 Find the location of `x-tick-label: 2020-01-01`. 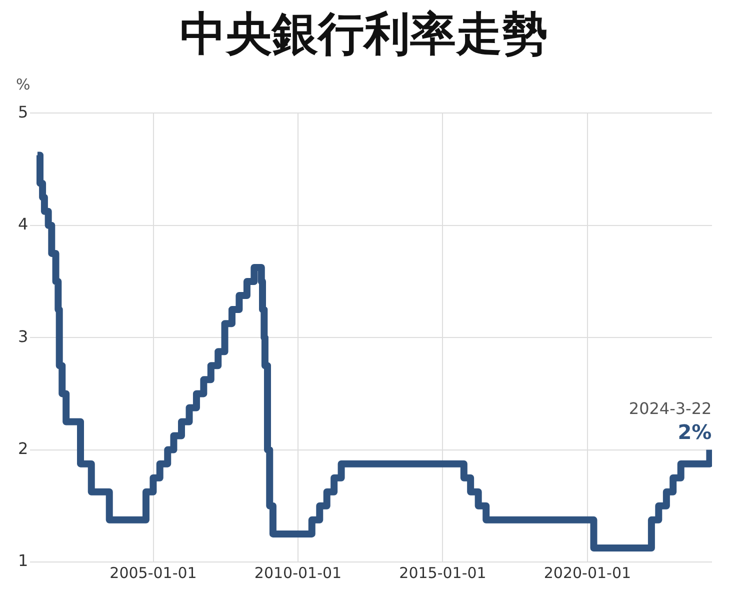

x-tick-label: 2020-01-01 is located at coordinates (588, 573).